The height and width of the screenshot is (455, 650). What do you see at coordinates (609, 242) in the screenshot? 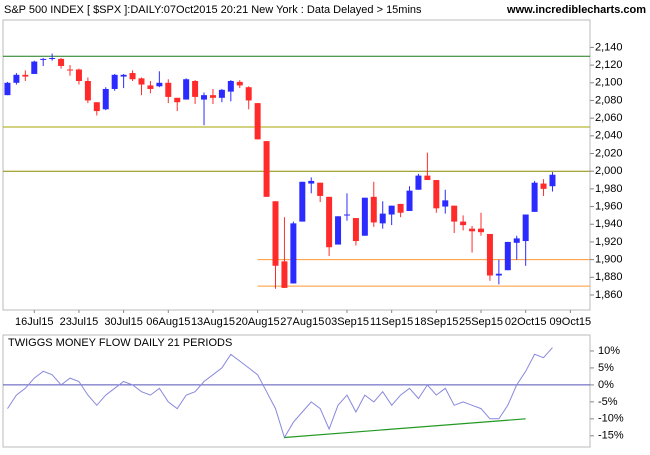
I see `y-tick-label: 1,920` at bounding box center [609, 242].